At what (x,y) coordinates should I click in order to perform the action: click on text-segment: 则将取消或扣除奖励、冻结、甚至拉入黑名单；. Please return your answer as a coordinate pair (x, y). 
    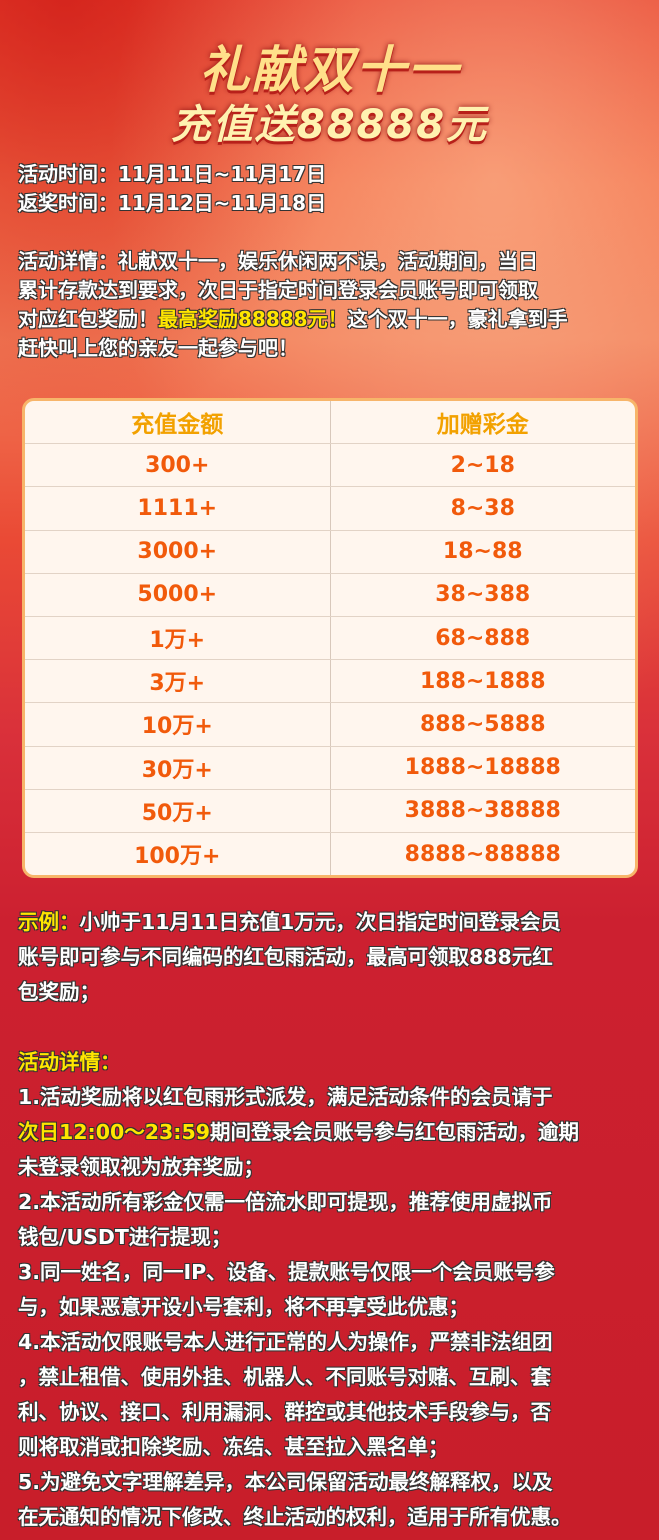
    Looking at the image, I should click on (233, 1447).